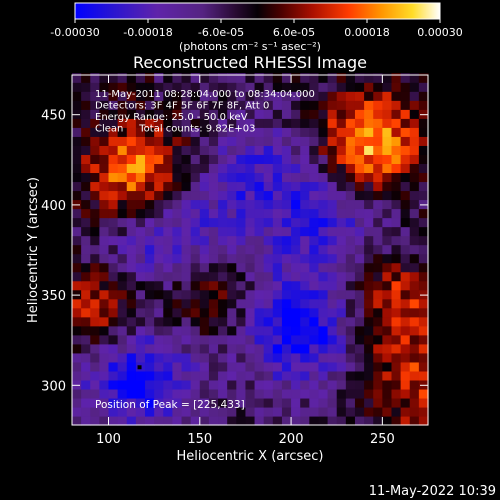 This screenshot has height=500, width=500. Describe the element at coordinates (53, 386) in the screenshot. I see `y-tick-label: 300` at that location.